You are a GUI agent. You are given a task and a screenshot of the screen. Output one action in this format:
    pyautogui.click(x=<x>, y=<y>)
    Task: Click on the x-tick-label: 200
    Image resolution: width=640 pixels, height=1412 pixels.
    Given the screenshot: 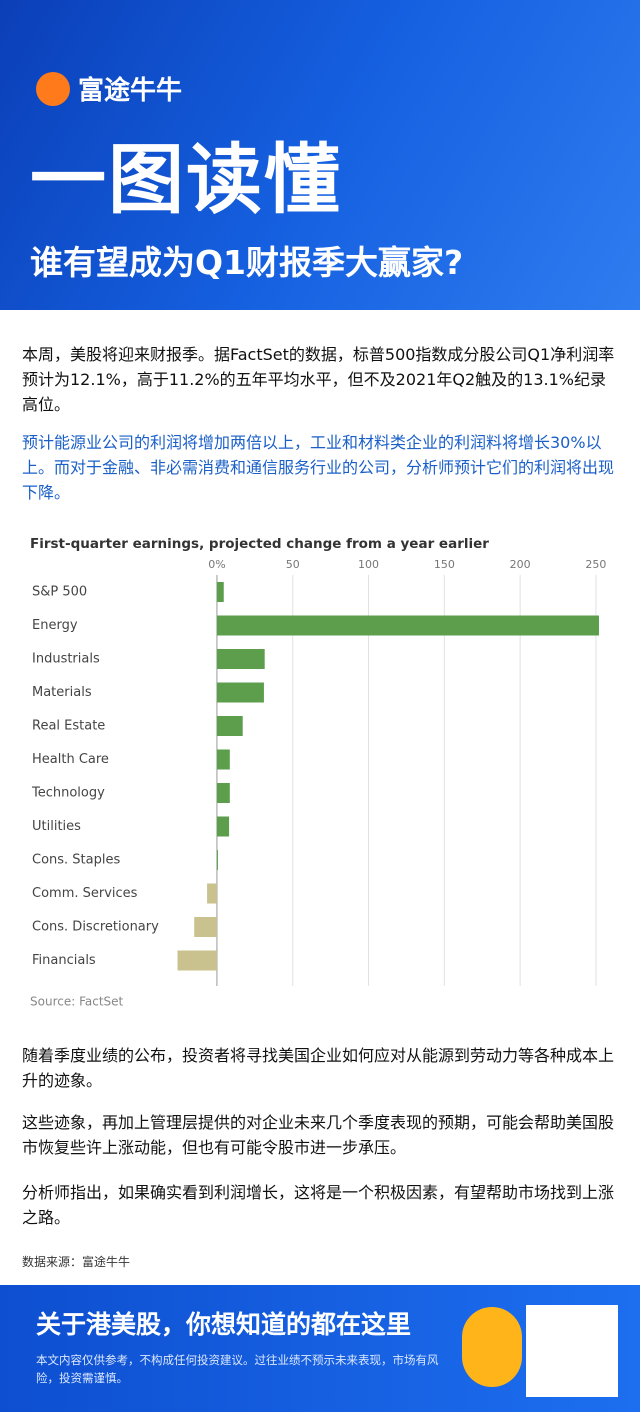 What is the action you would take?
    pyautogui.click(x=520, y=564)
    